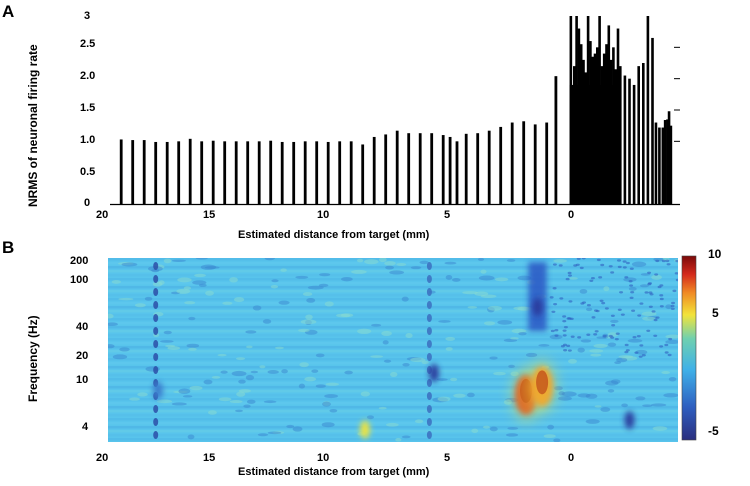 Image resolution: width=750 pixels, height=486 pixels. Describe the element at coordinates (365, 429) in the screenshot. I see `heatmap-hotspot` at that location.